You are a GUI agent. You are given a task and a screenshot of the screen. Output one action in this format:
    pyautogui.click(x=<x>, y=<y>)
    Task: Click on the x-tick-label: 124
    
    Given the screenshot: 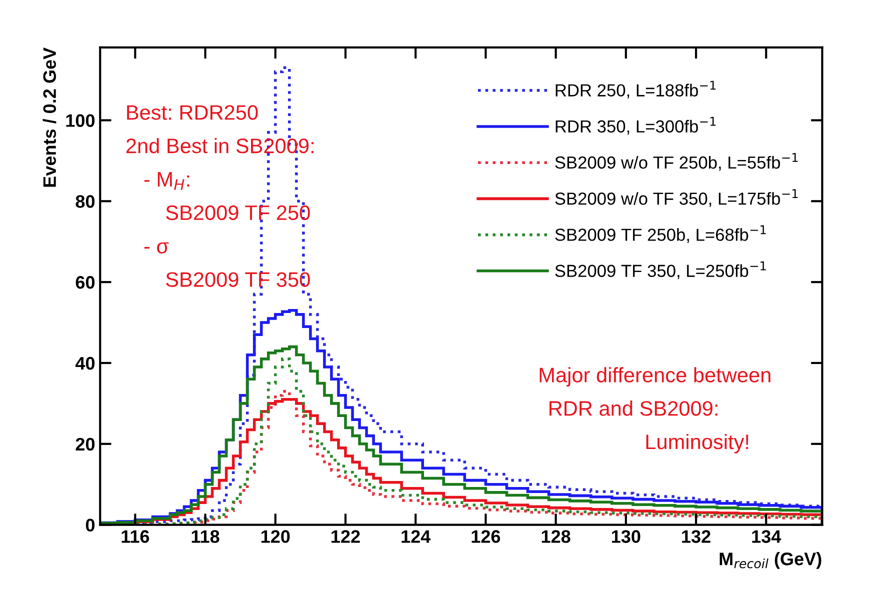 What is the action you would take?
    pyautogui.click(x=416, y=536)
    